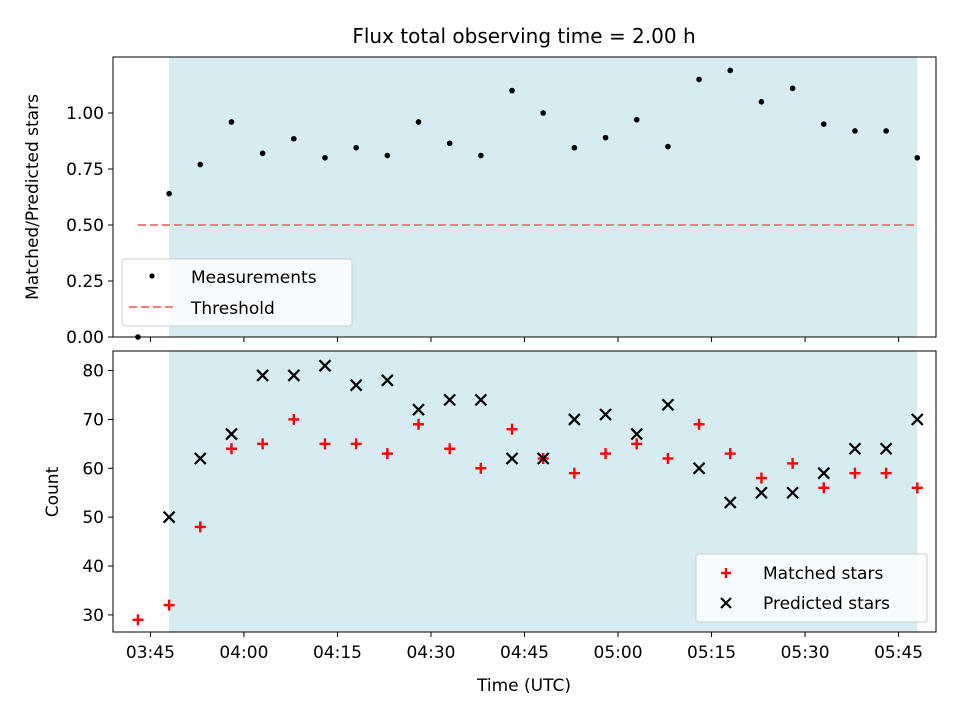  What do you see at coordinates (93, 469) in the screenshot?
I see `bottom-ytick-label: 60` at bounding box center [93, 469].